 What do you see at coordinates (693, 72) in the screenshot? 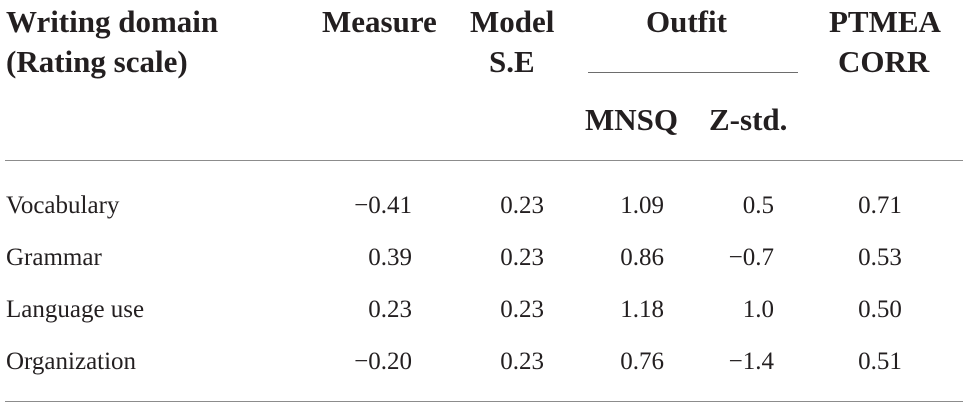
I see `outfit-underline` at bounding box center [693, 72].